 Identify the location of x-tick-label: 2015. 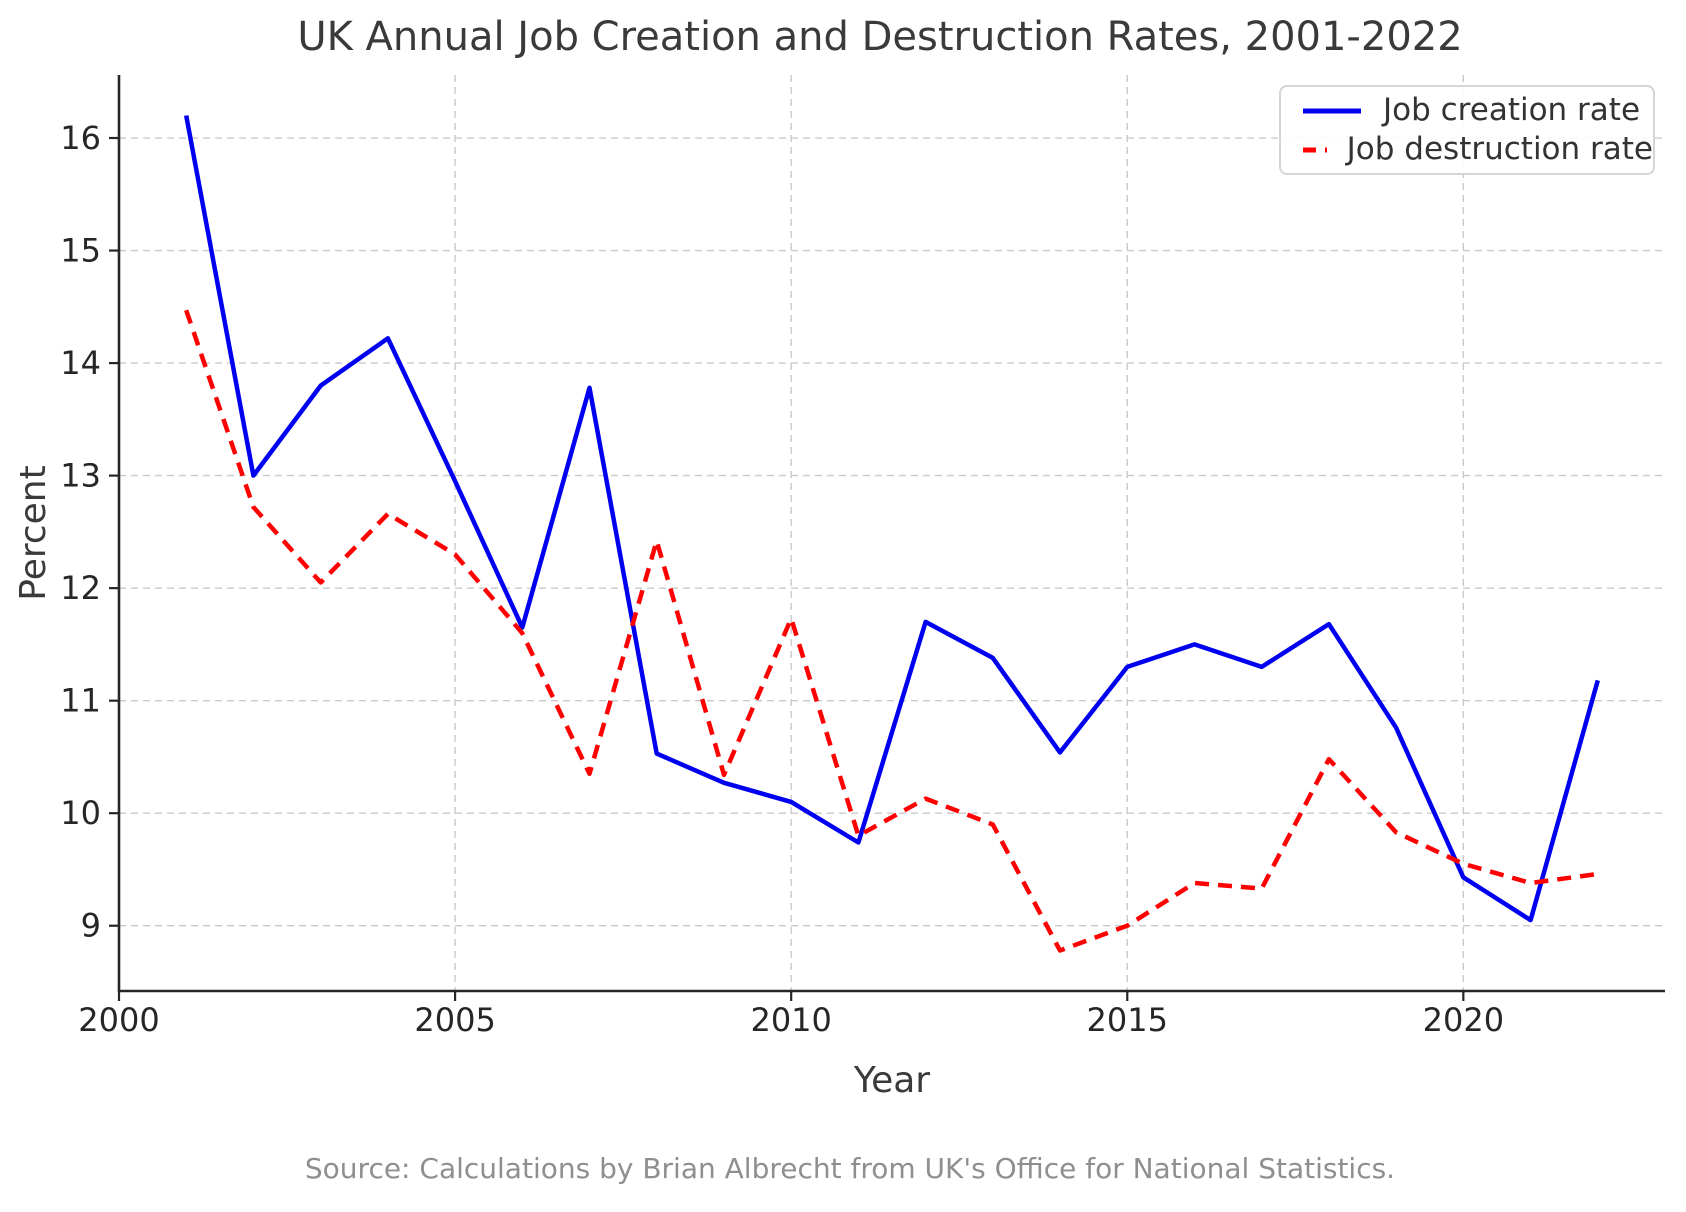
(1127, 1020).